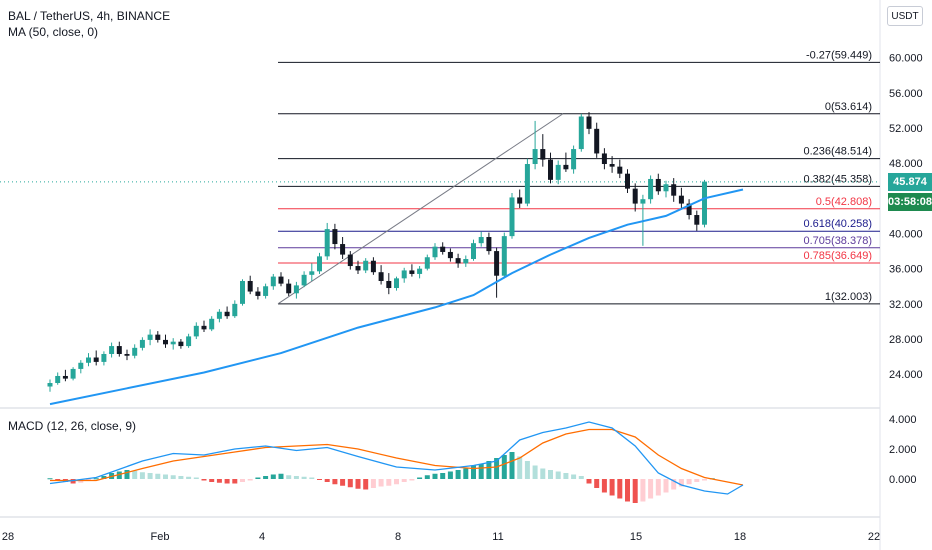 This screenshot has width=932, height=550. What do you see at coordinates (906, 234) in the screenshot?
I see `price-tick-label: 40.000` at bounding box center [906, 234].